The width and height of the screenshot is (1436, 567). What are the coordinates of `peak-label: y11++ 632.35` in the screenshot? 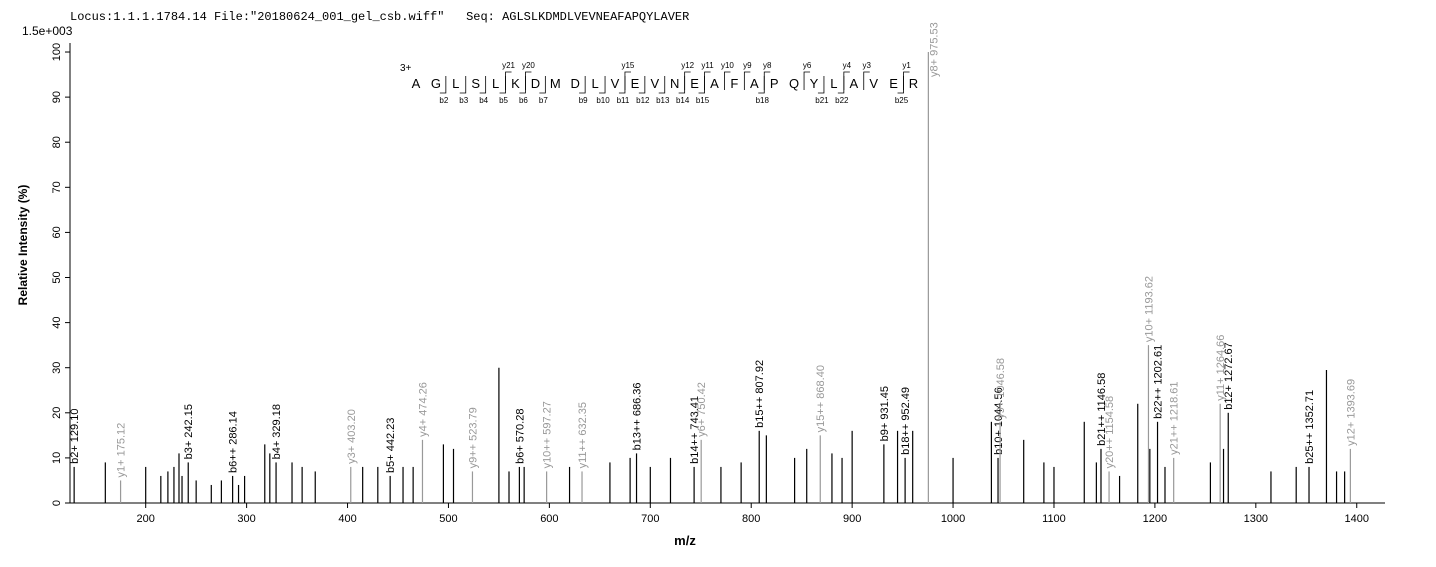 It's located at (583, 435).